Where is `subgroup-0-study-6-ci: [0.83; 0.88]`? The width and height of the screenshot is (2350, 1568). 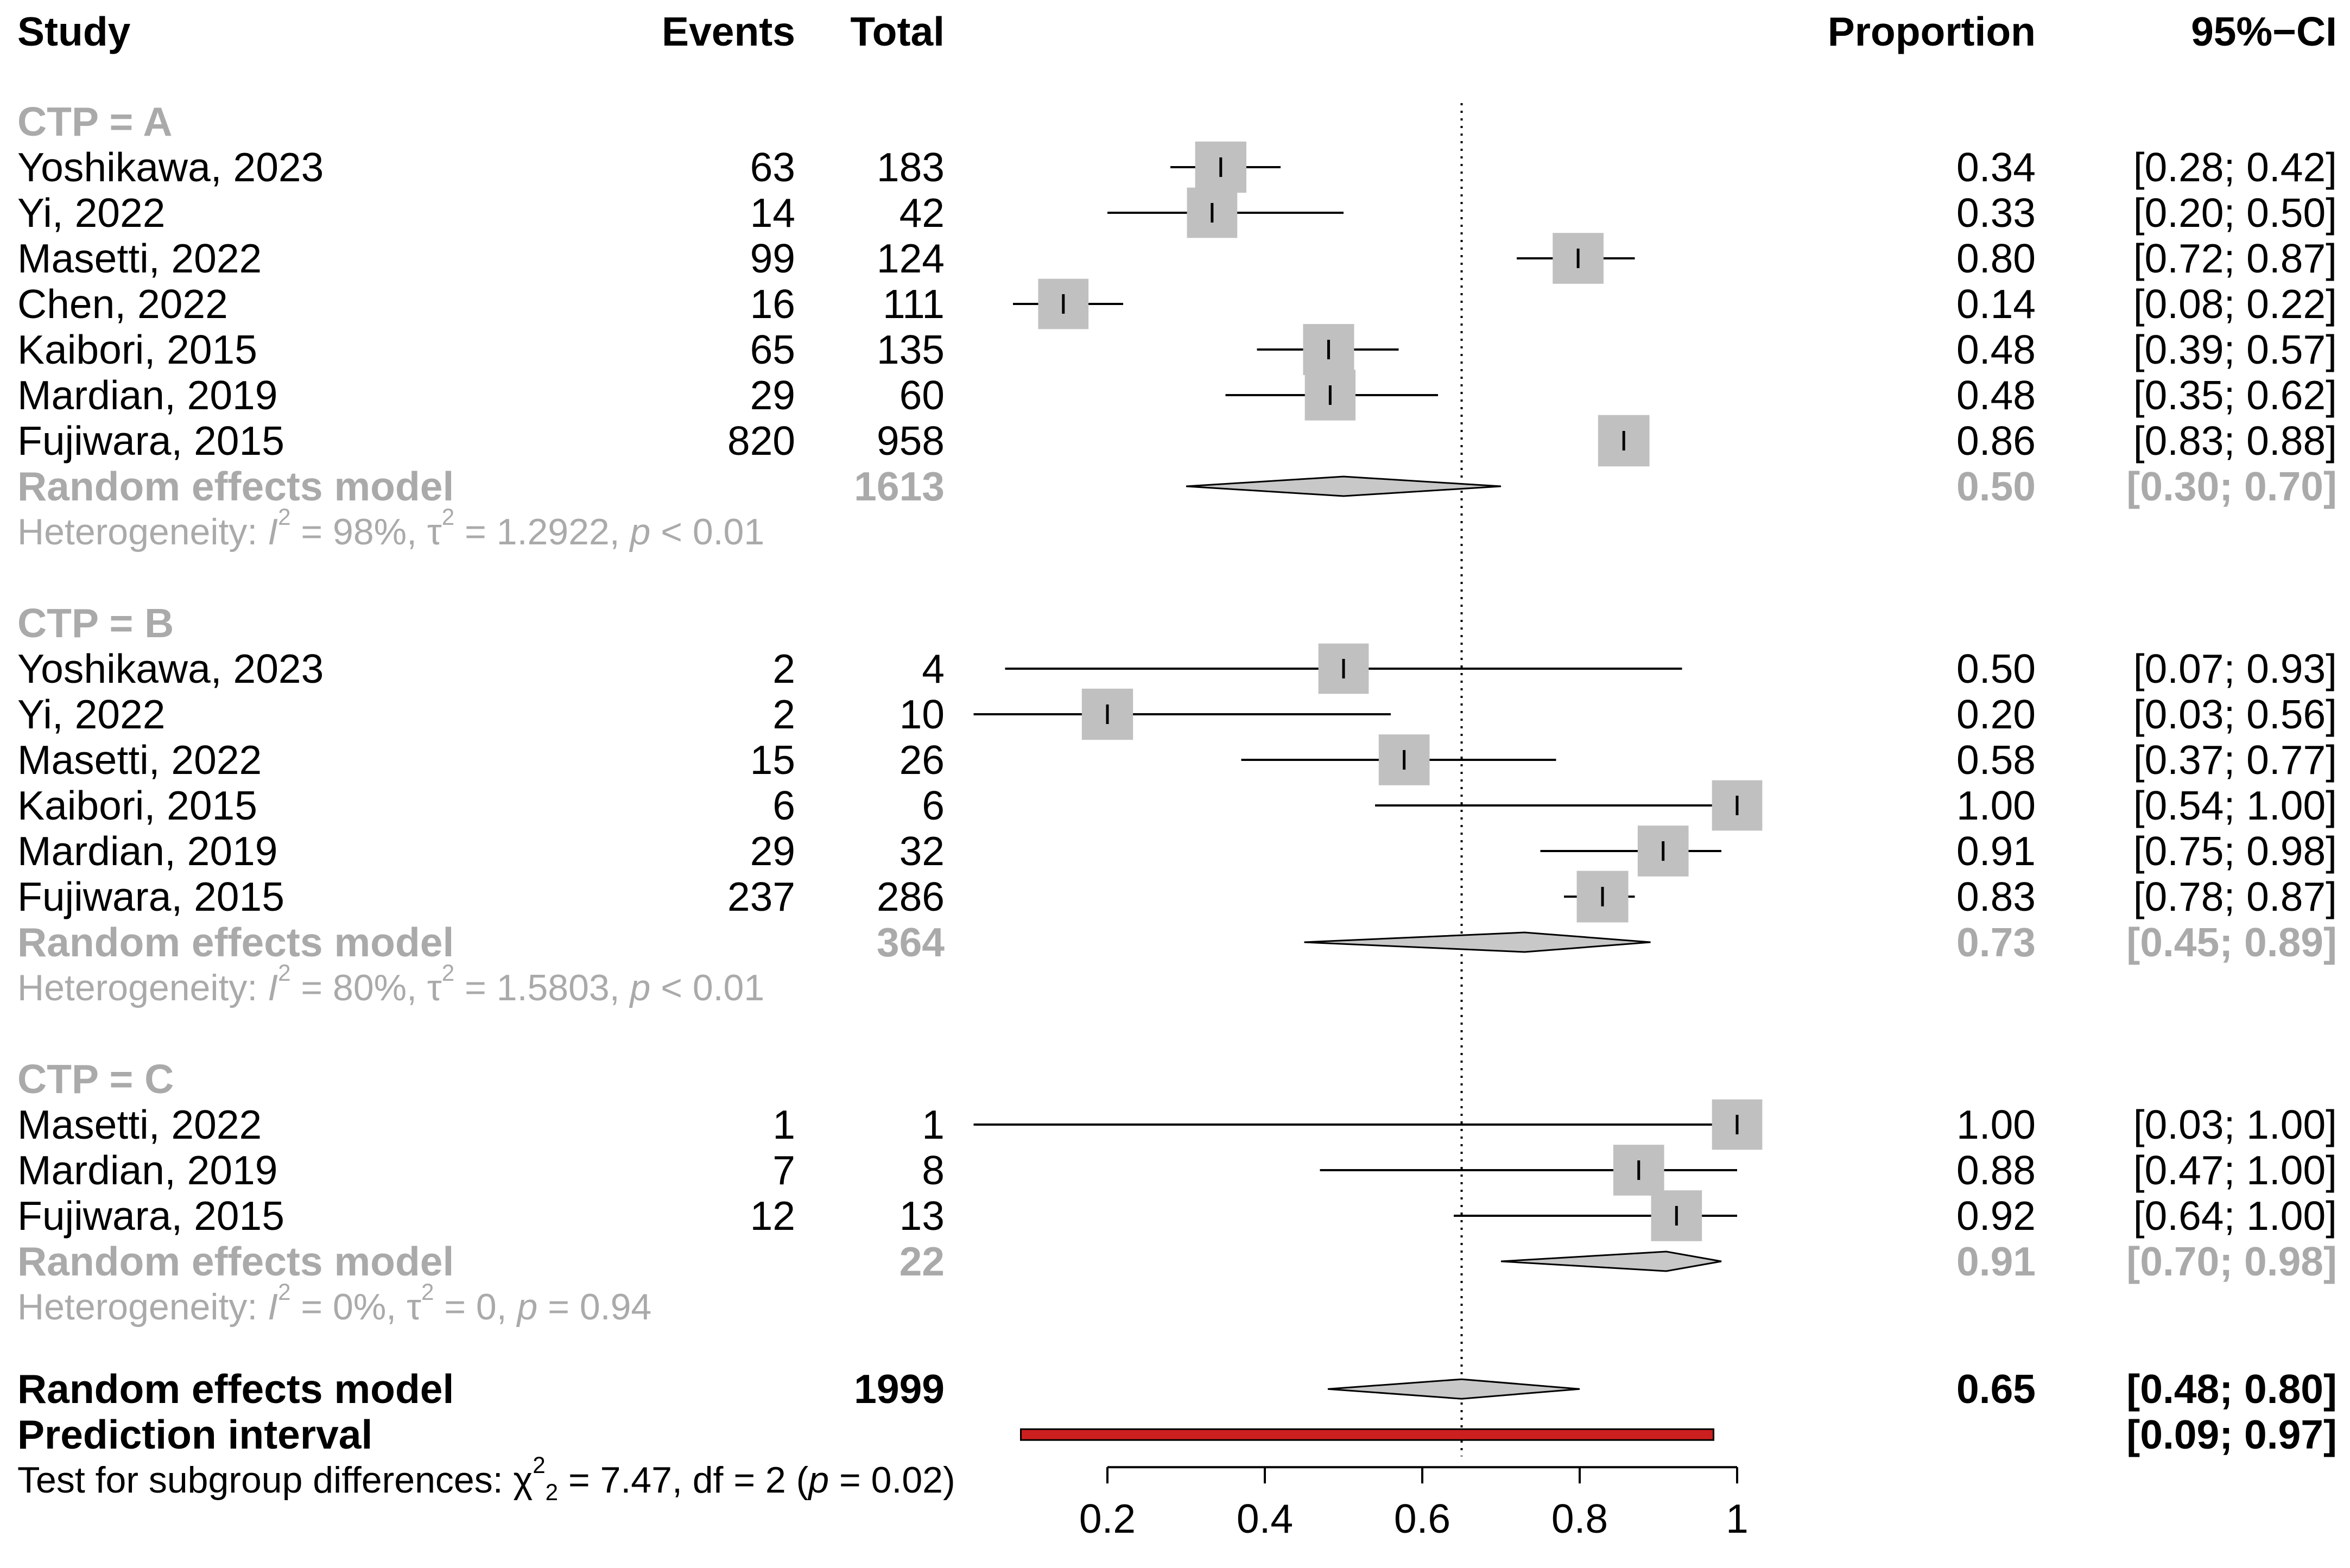
subgroup-0-study-6-ci: [0.83; 0.88] is located at coordinates (2235, 441).